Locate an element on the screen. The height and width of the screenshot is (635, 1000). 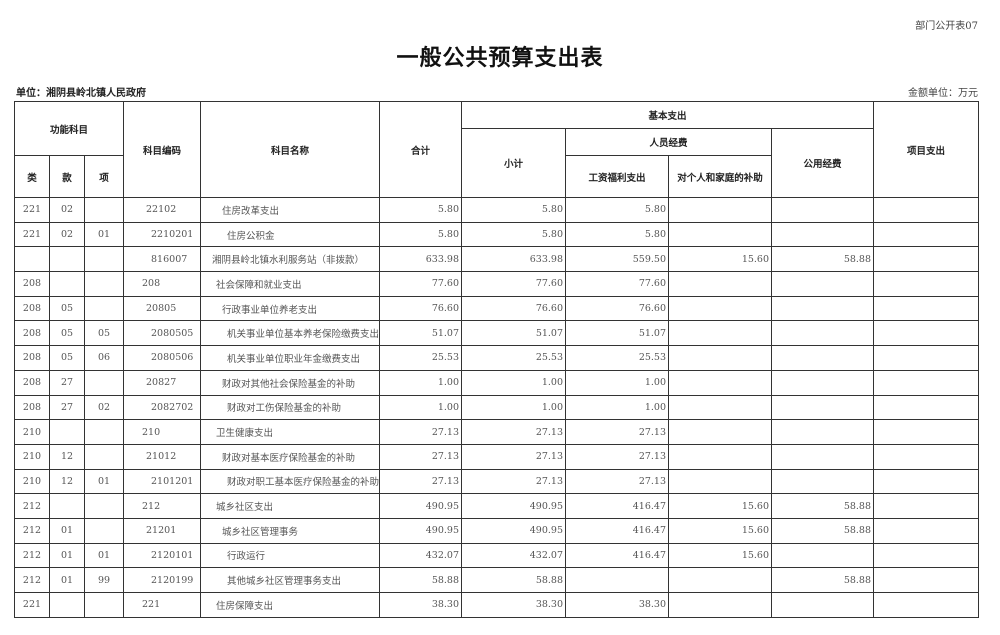
cell-salary: 1.00 is located at coordinates (617, 407).